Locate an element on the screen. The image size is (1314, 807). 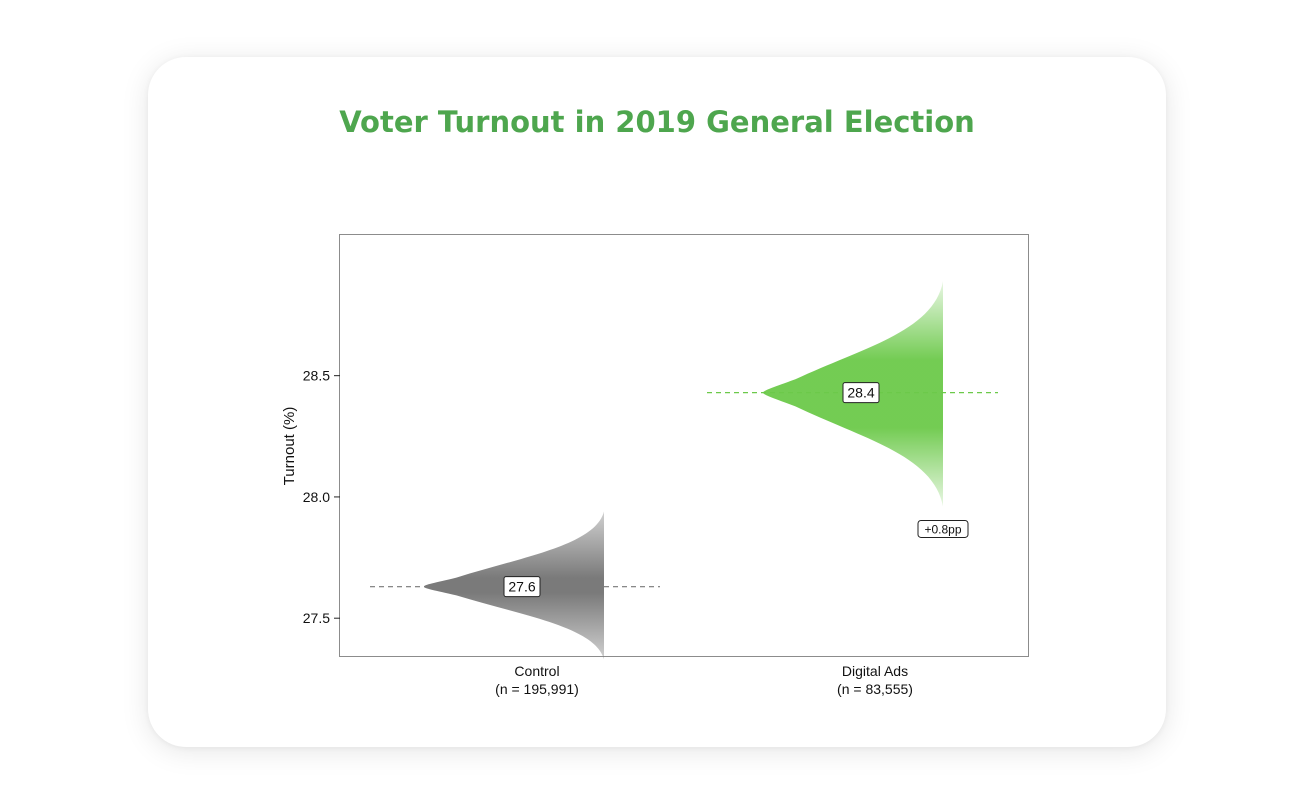
difference-annotation-box is located at coordinates (943, 528).